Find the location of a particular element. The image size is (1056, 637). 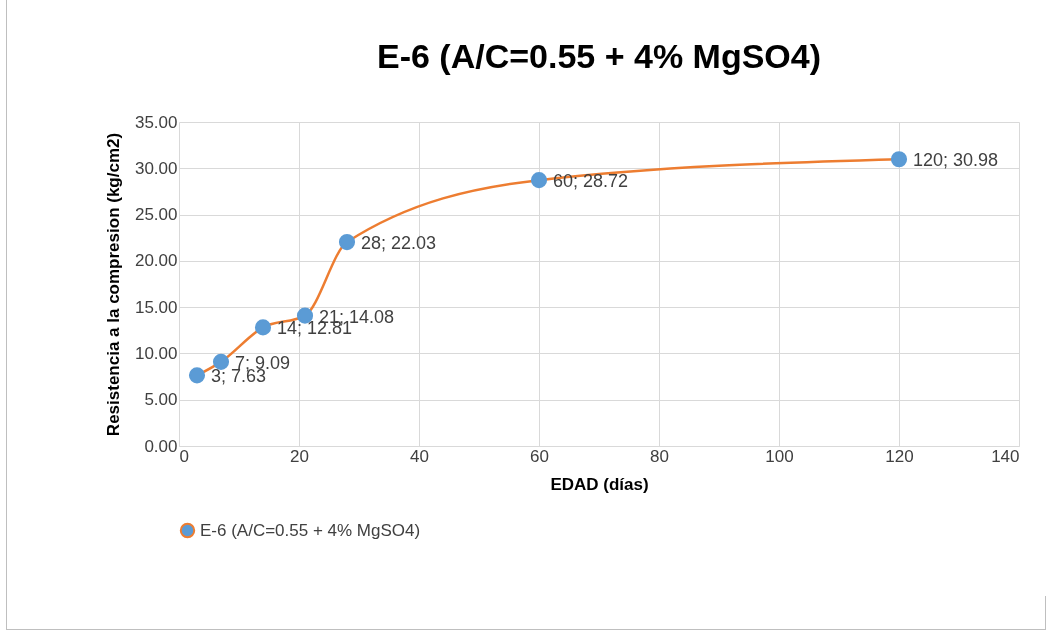

x-tick-label: 40 is located at coordinates (419, 456).